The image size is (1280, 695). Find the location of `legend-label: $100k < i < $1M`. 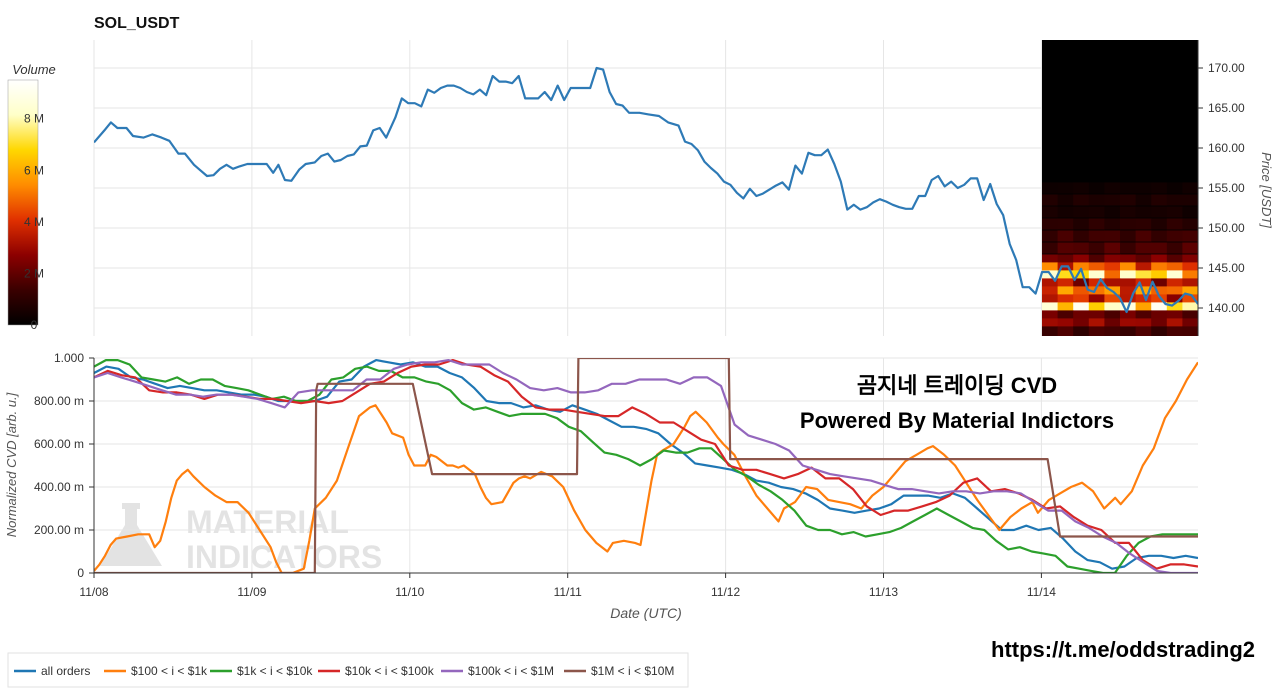

legend-label: $100k < i < $1M is located at coordinates (511, 671).